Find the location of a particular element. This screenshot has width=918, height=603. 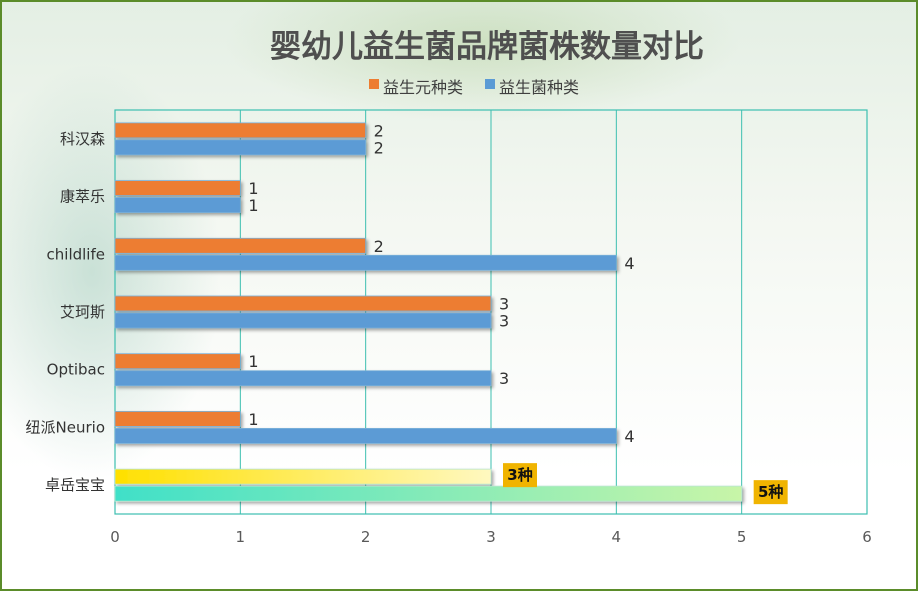

legend: 益生元种类 益生菌种类 is located at coordinates (474, 87).